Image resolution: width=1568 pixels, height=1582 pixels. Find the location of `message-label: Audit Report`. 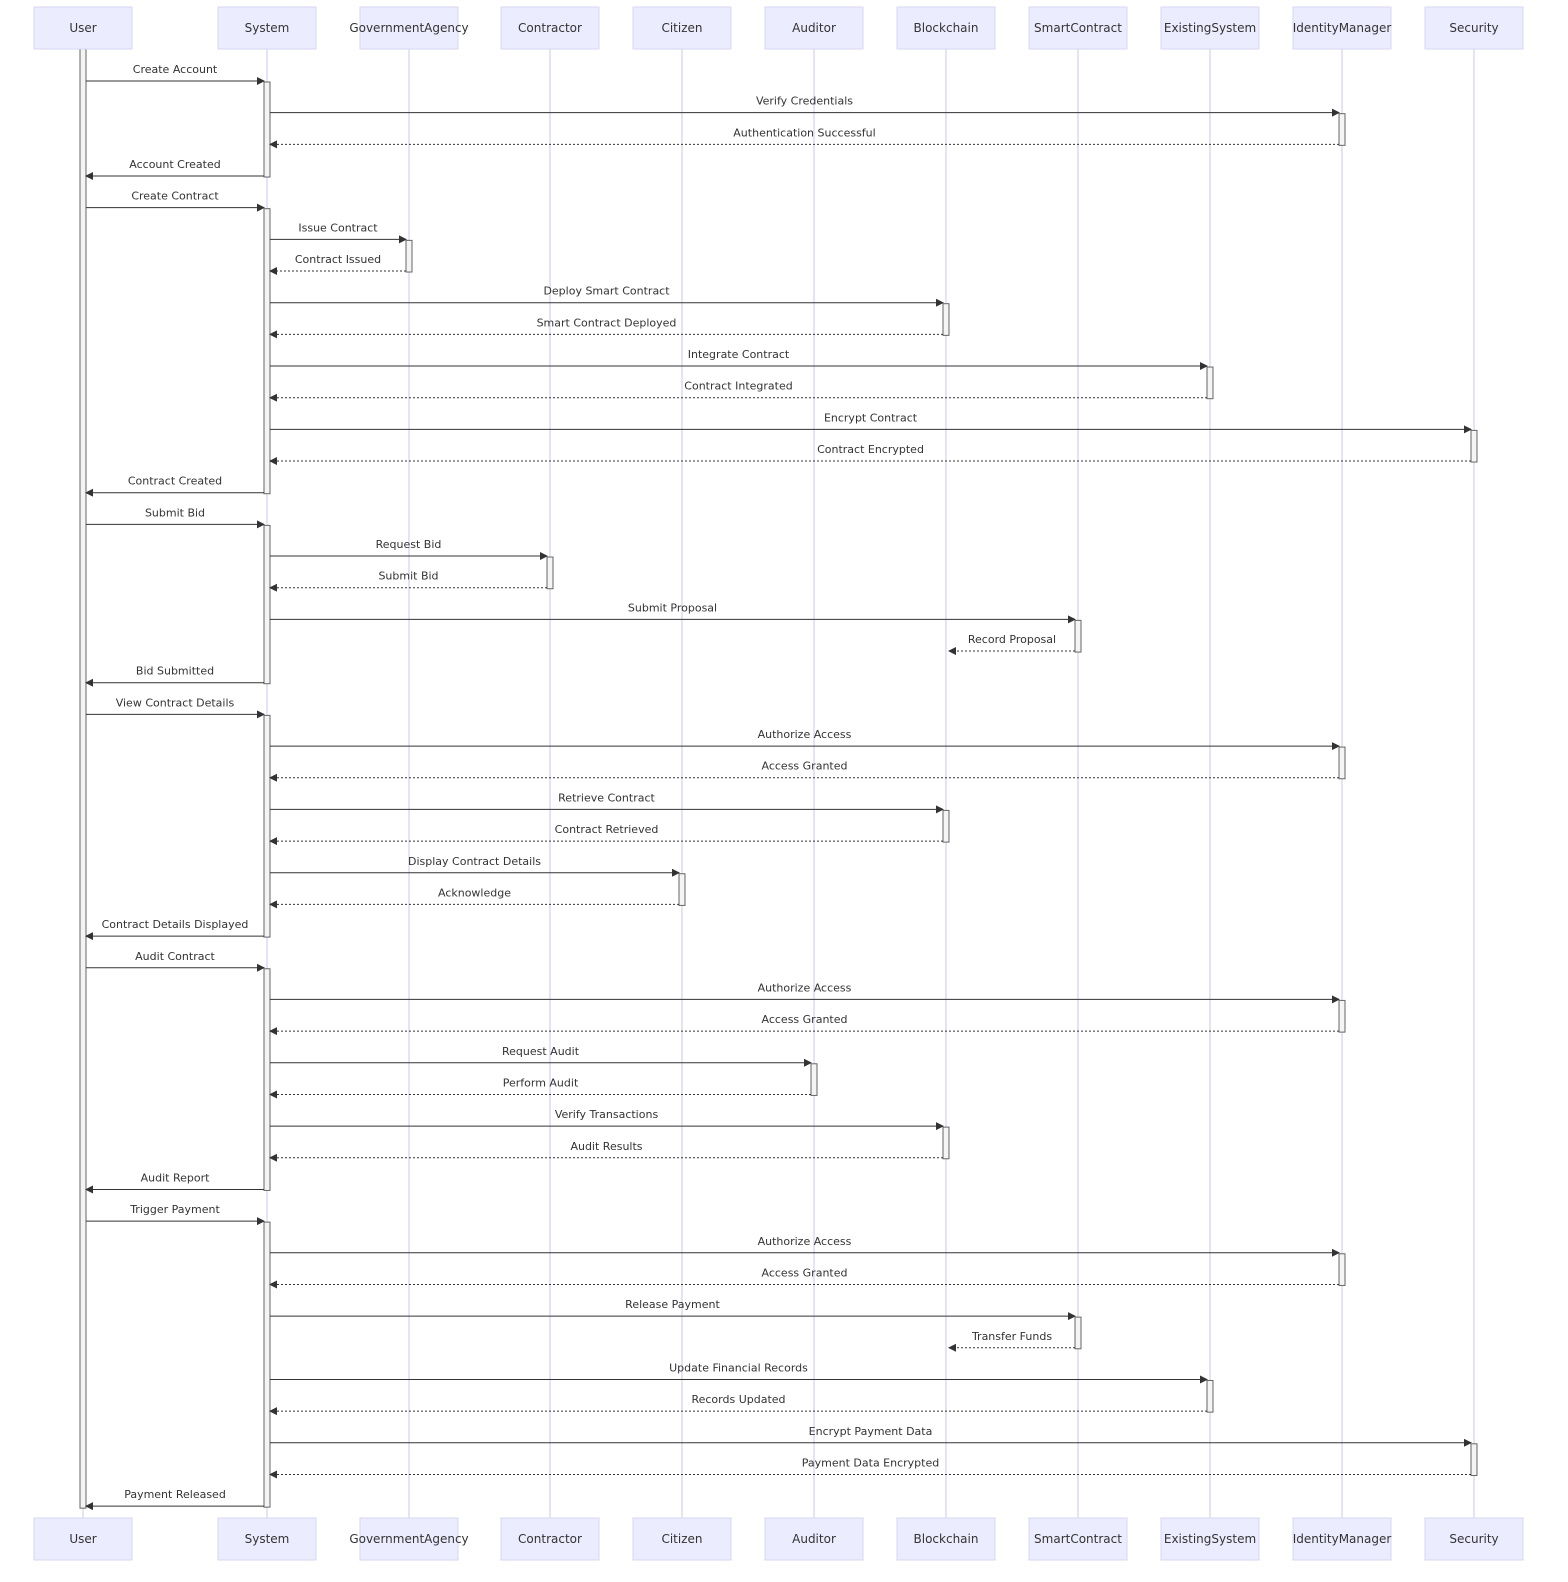

message-label: Audit Report is located at coordinates (175, 1177).